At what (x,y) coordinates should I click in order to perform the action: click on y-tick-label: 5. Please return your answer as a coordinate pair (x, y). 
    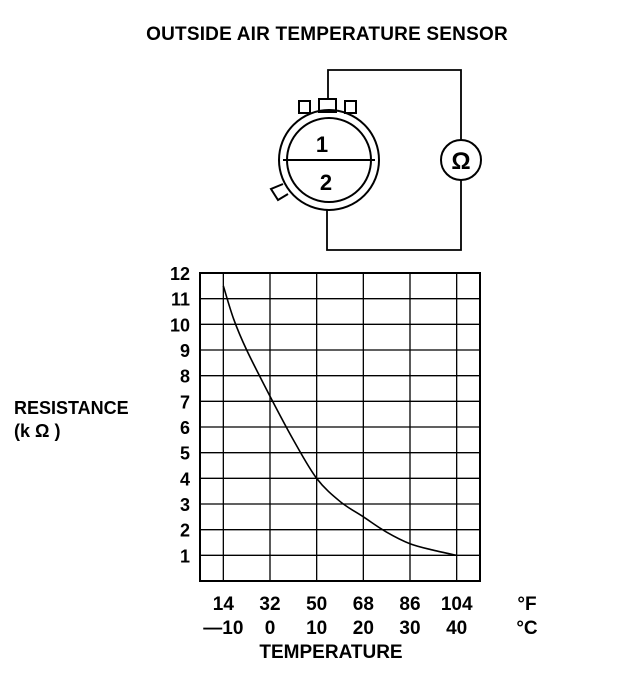
    Looking at the image, I should click on (185, 454).